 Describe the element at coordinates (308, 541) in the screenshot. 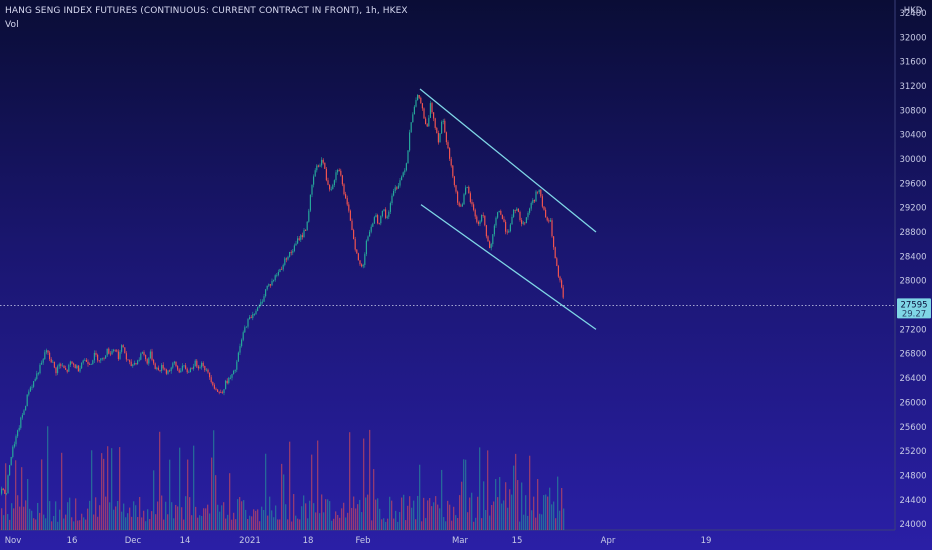

I see `x-tick-label: 18` at that location.